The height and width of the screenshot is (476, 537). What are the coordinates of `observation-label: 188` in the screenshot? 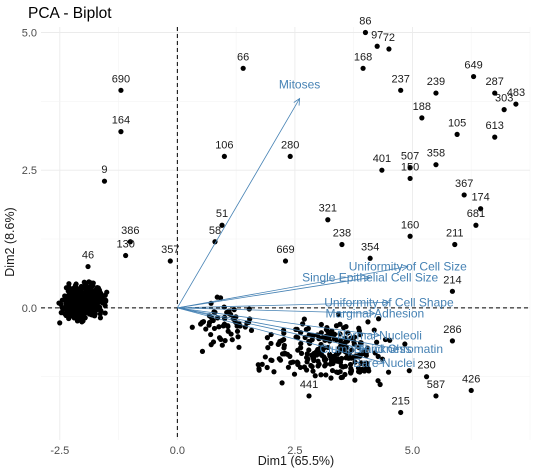 It's located at (422, 107).